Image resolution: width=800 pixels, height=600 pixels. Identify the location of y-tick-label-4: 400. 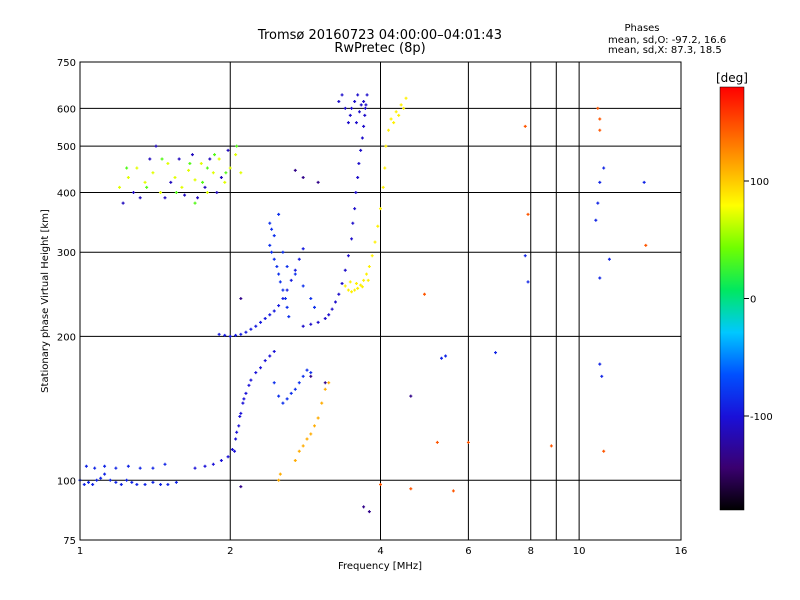
(66, 193).